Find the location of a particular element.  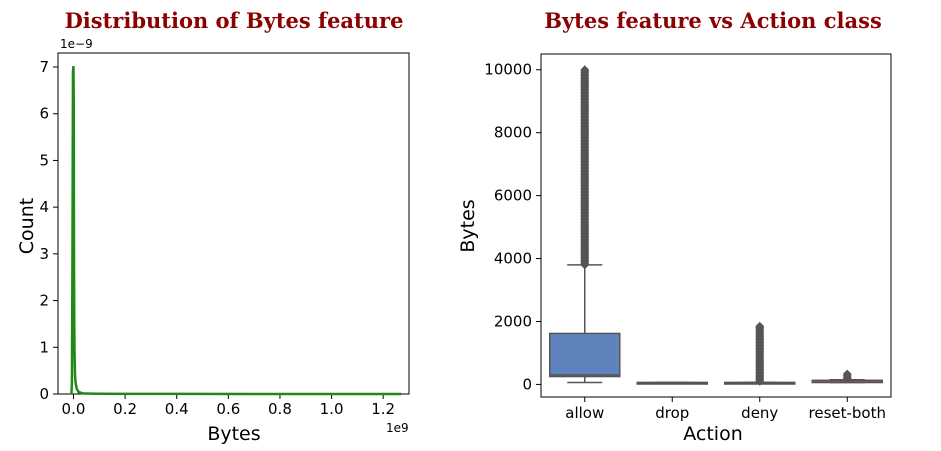

x-tick-label: 1.0 is located at coordinates (332, 409).